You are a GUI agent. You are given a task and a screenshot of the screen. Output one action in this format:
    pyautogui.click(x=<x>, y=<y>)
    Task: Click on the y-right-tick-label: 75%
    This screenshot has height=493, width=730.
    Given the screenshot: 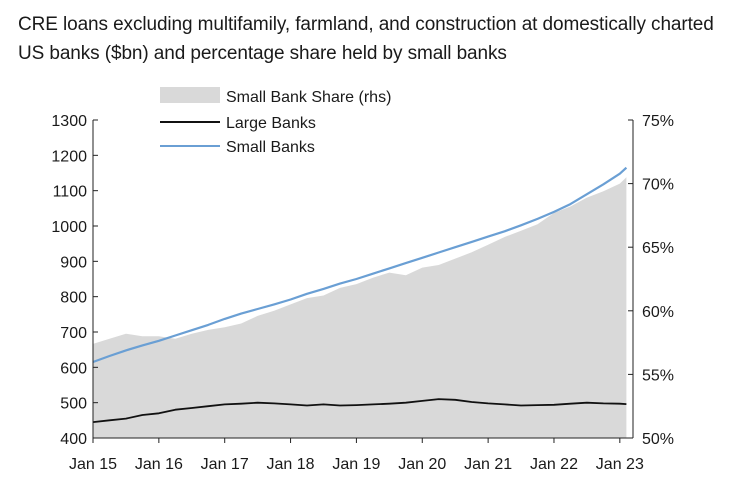 What is the action you would take?
    pyautogui.click(x=658, y=121)
    